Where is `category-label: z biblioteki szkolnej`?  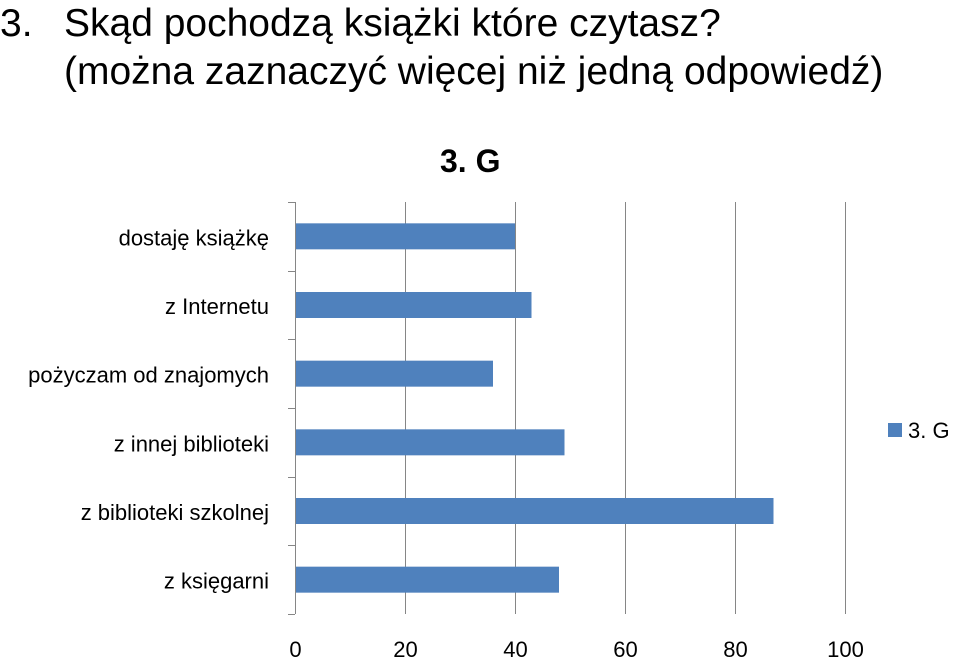
category-label: z biblioteki szkolnej is located at coordinates (175, 512).